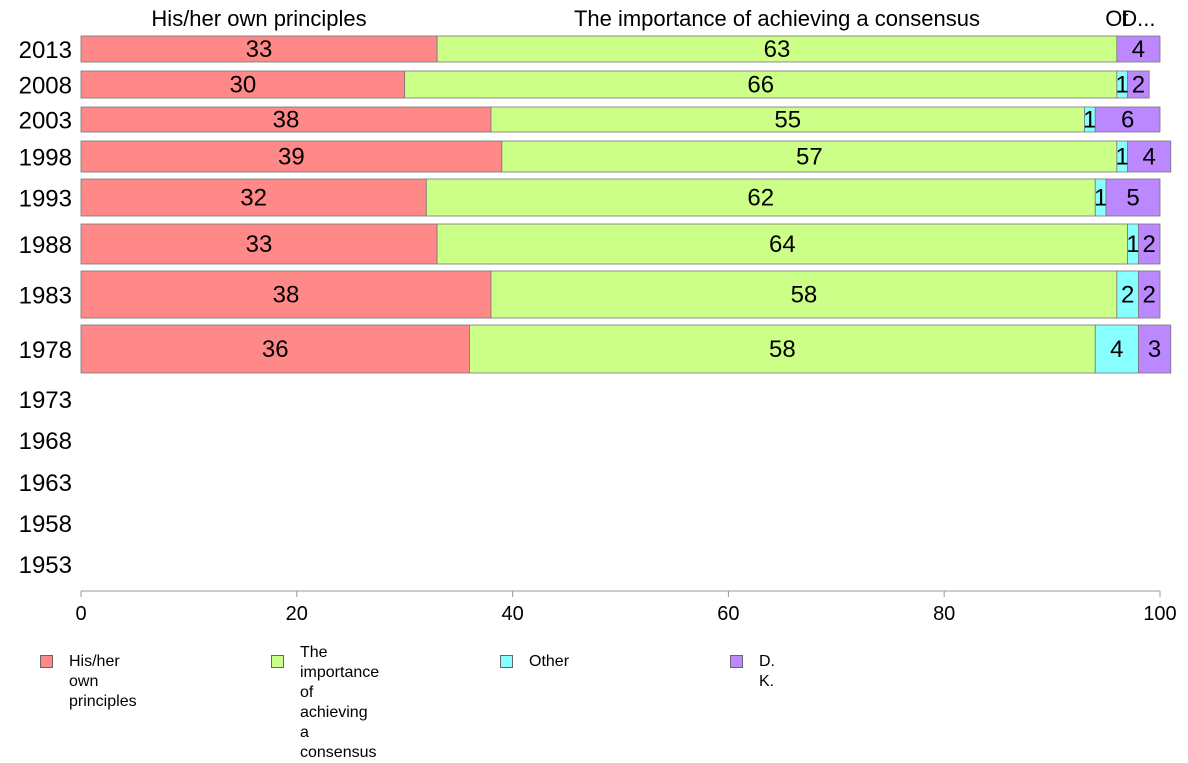 Image resolution: width=1188 pixels, height=763 pixels. I want to click on bar-2003-s0, so click(286, 119).